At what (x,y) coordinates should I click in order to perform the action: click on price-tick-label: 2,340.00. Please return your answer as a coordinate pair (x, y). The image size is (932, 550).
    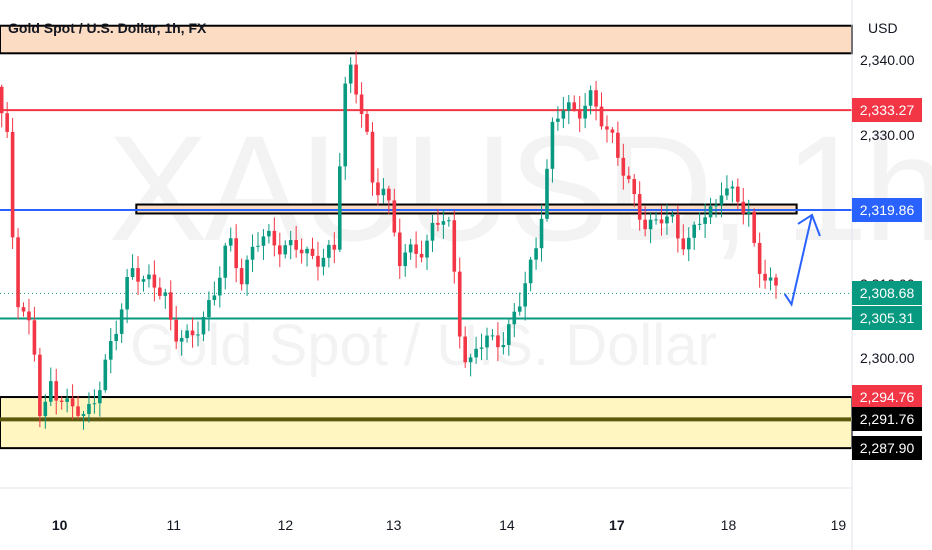
    Looking at the image, I should click on (887, 60).